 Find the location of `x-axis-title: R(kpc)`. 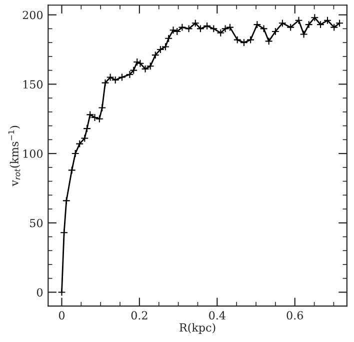

x-axis-title: R(kpc) is located at coordinates (198, 328).